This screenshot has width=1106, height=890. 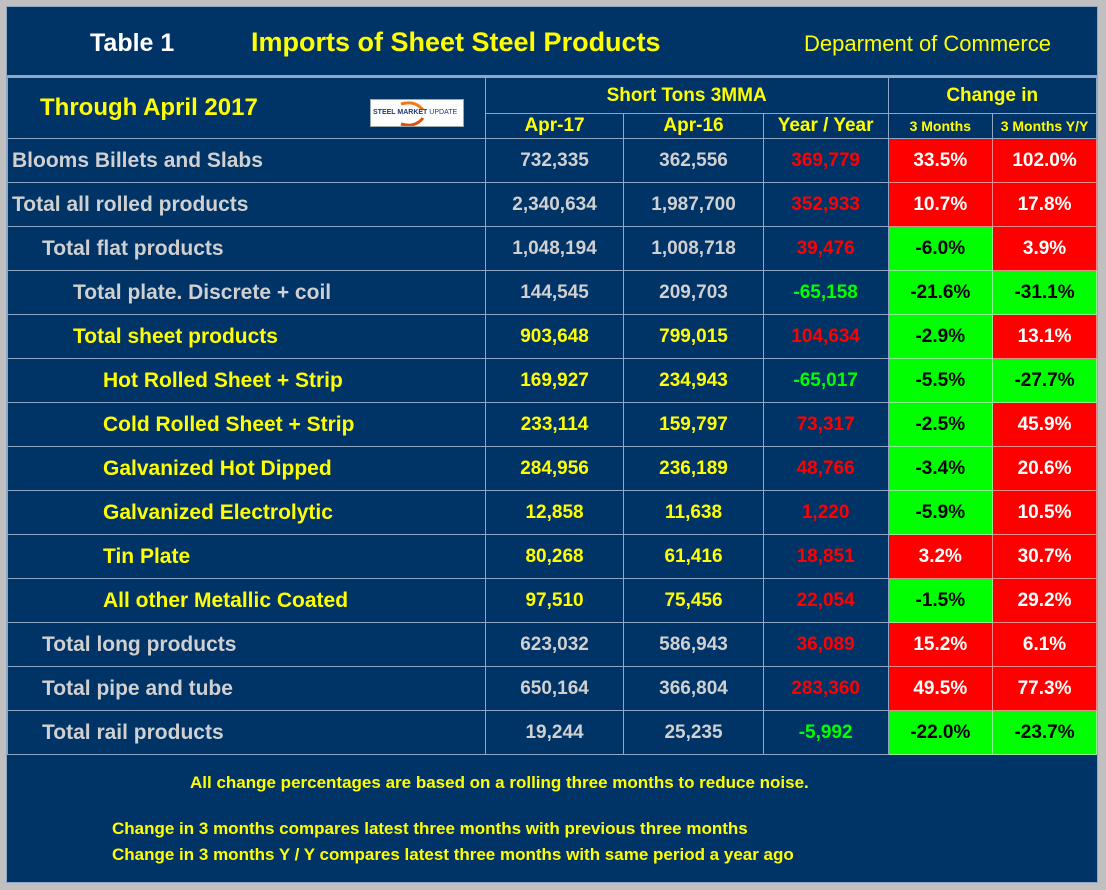 What do you see at coordinates (1044, 248) in the screenshot?
I see `cell-3-months-yy: 3.9%` at bounding box center [1044, 248].